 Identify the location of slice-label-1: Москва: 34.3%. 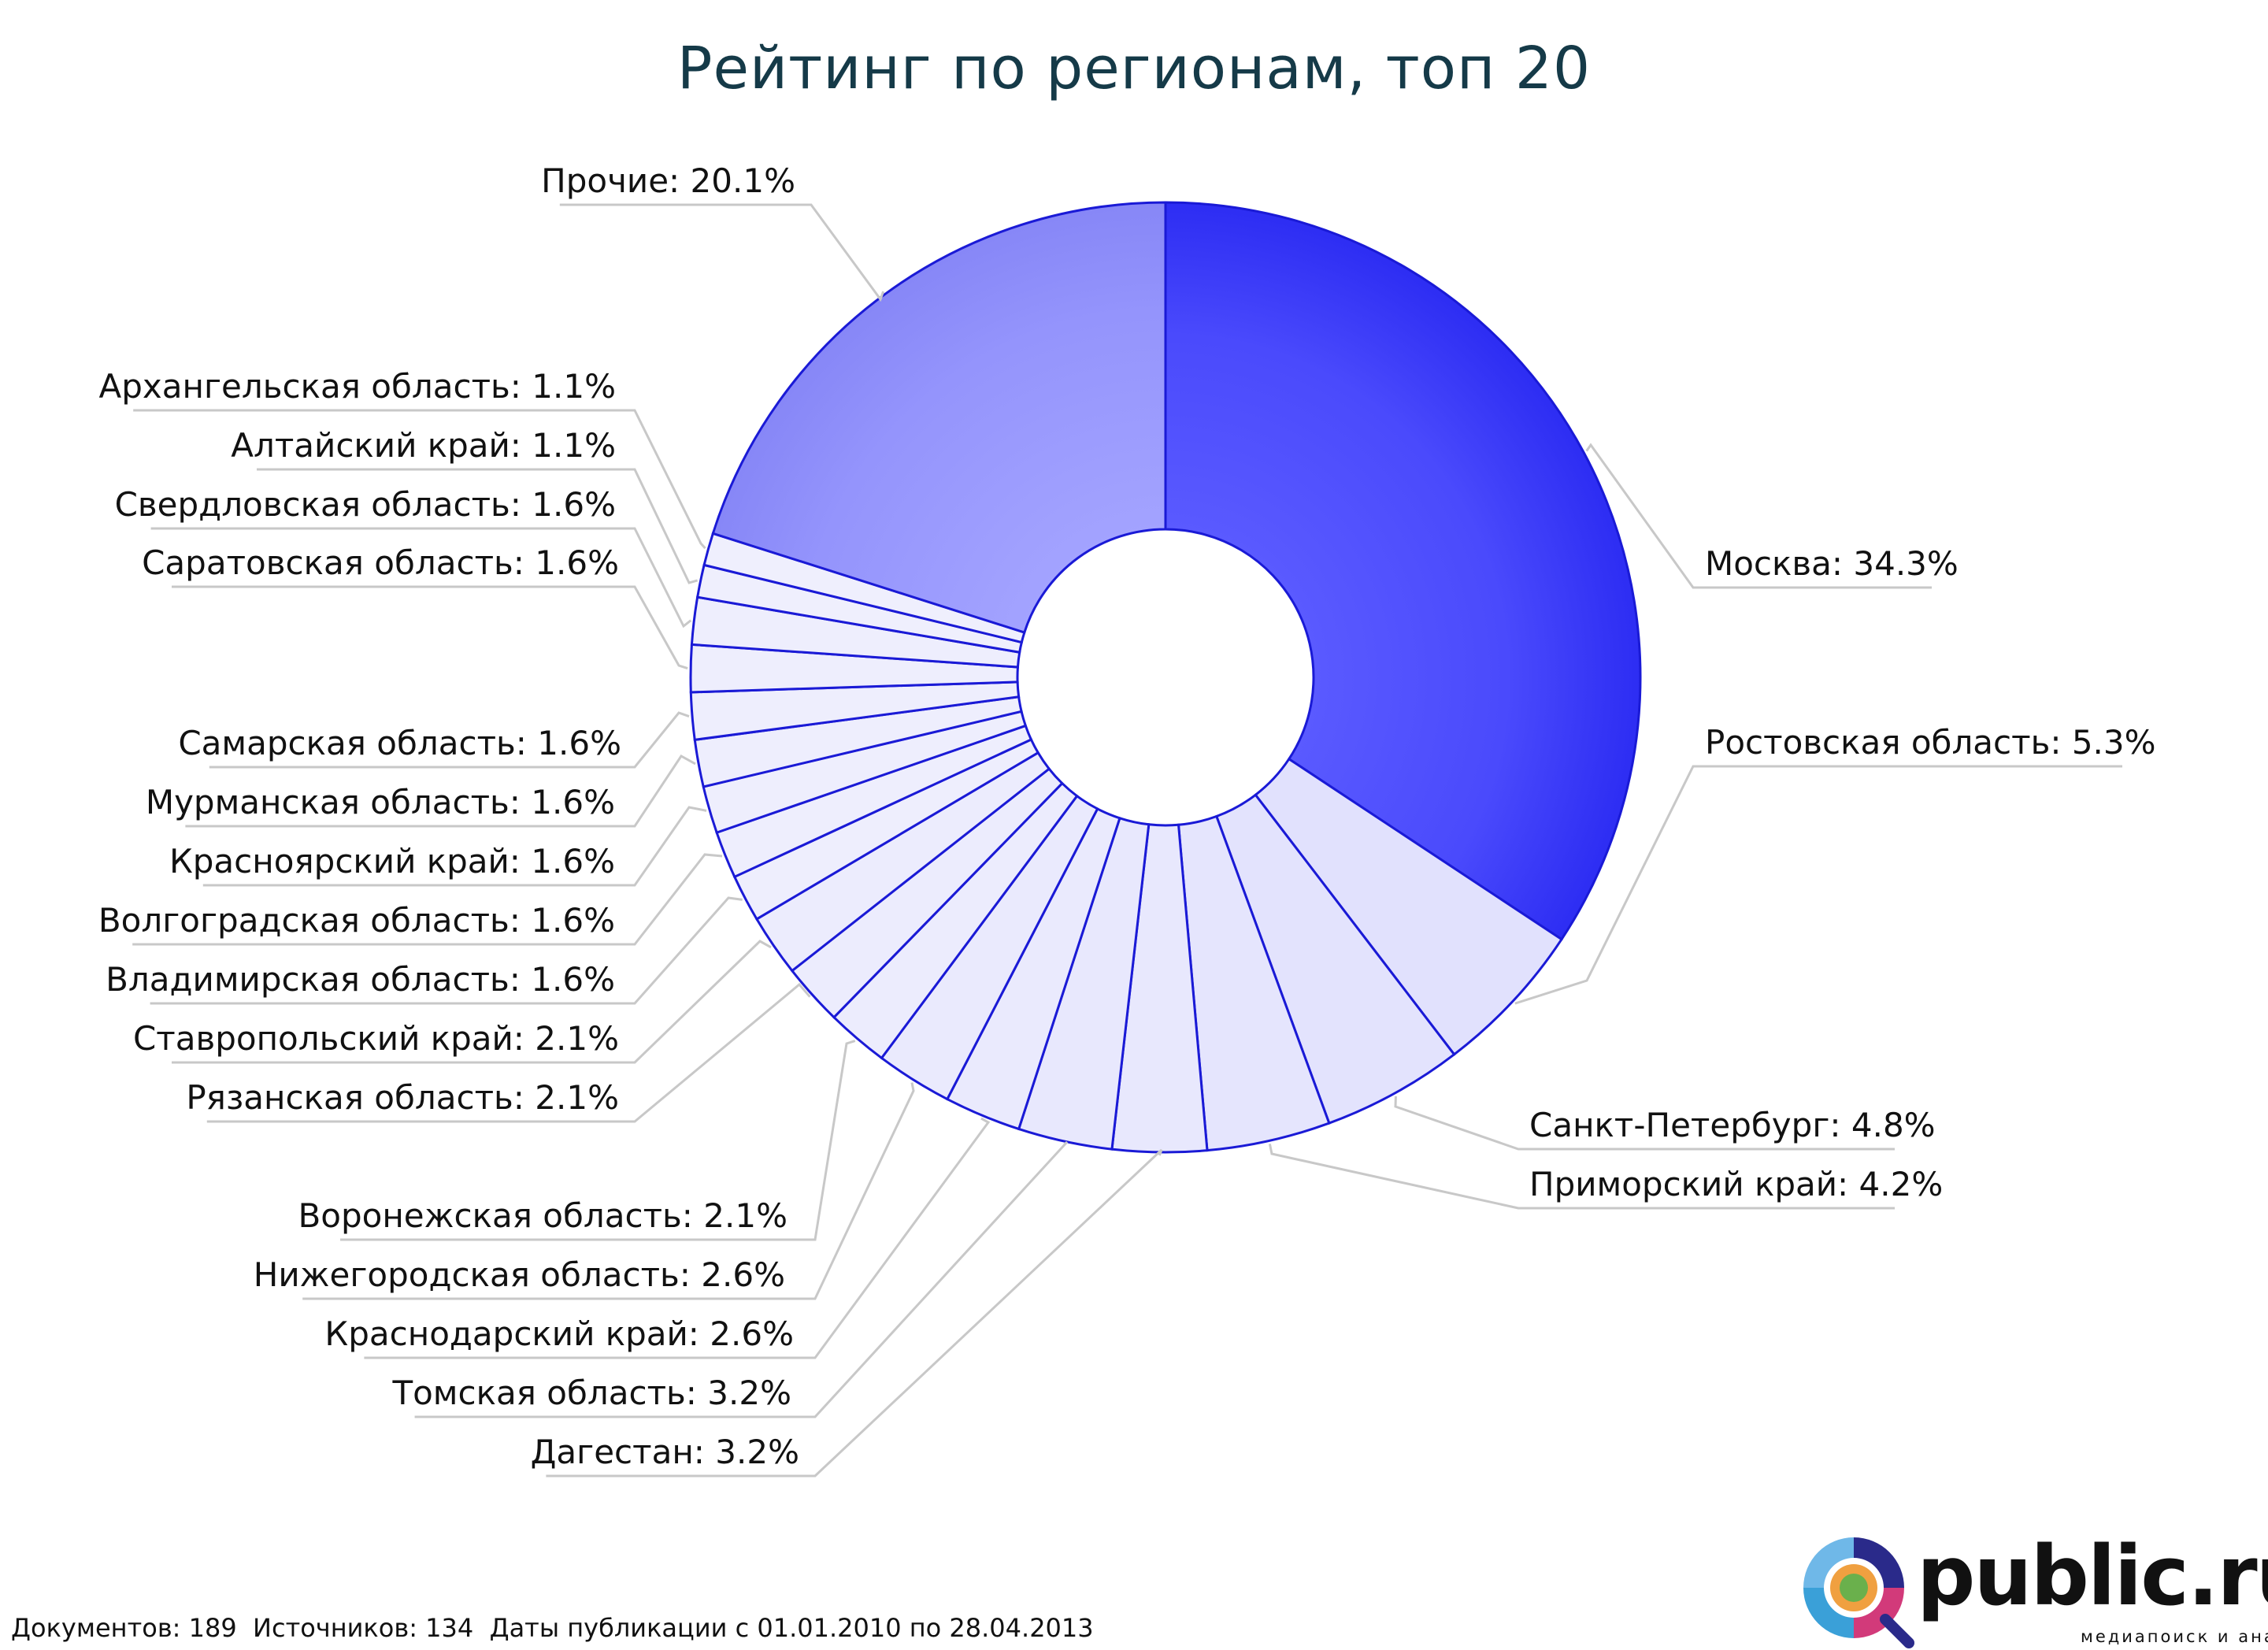
(1832, 563).